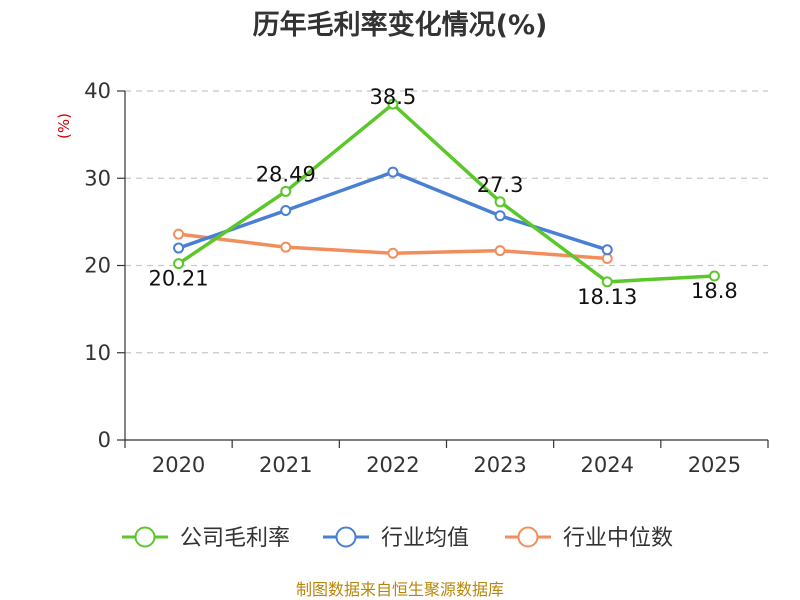 The image size is (800, 600). Describe the element at coordinates (714, 465) in the screenshot. I see `x-tick-label-2025: 2025` at that location.